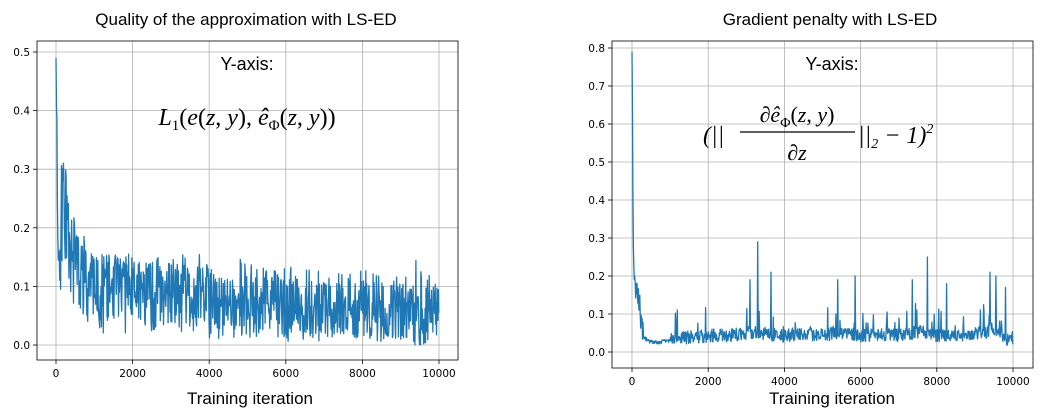  I want to click on chart-right-annotation-label: Y-axis:, so click(831, 64).